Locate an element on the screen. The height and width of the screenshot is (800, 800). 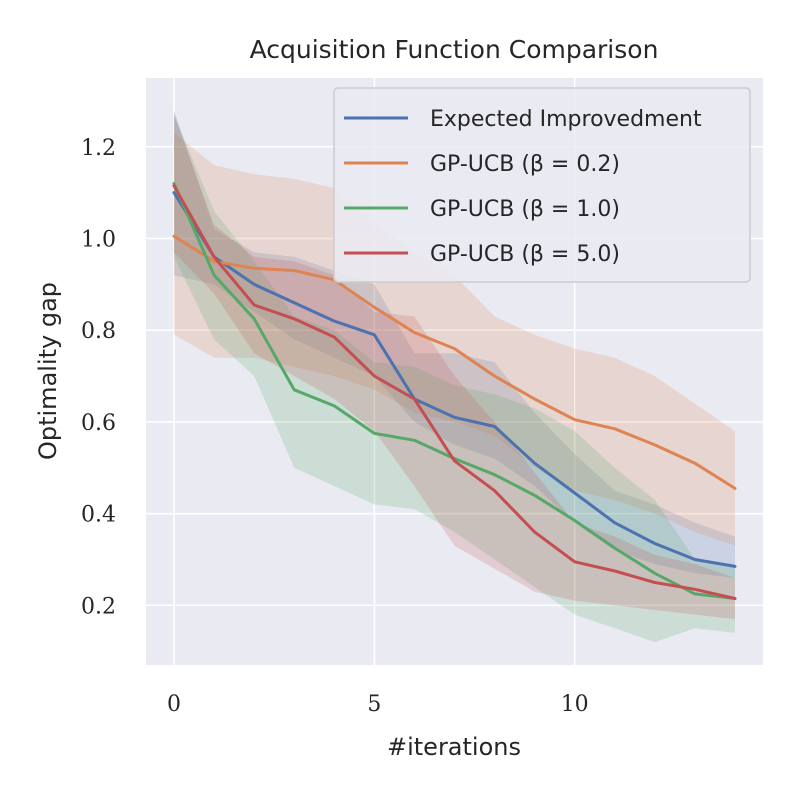
chart-title: Acquisition Function Comparison is located at coordinates (454, 49).